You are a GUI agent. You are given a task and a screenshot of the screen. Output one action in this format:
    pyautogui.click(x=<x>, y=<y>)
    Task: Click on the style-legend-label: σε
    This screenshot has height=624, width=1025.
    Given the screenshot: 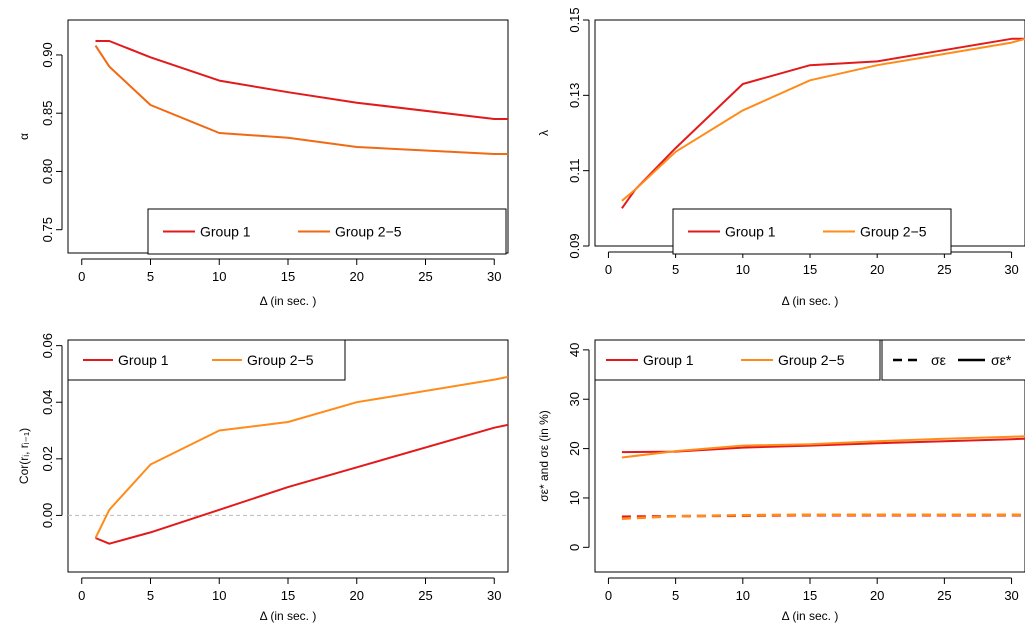 What is the action you would take?
    pyautogui.click(x=938, y=360)
    